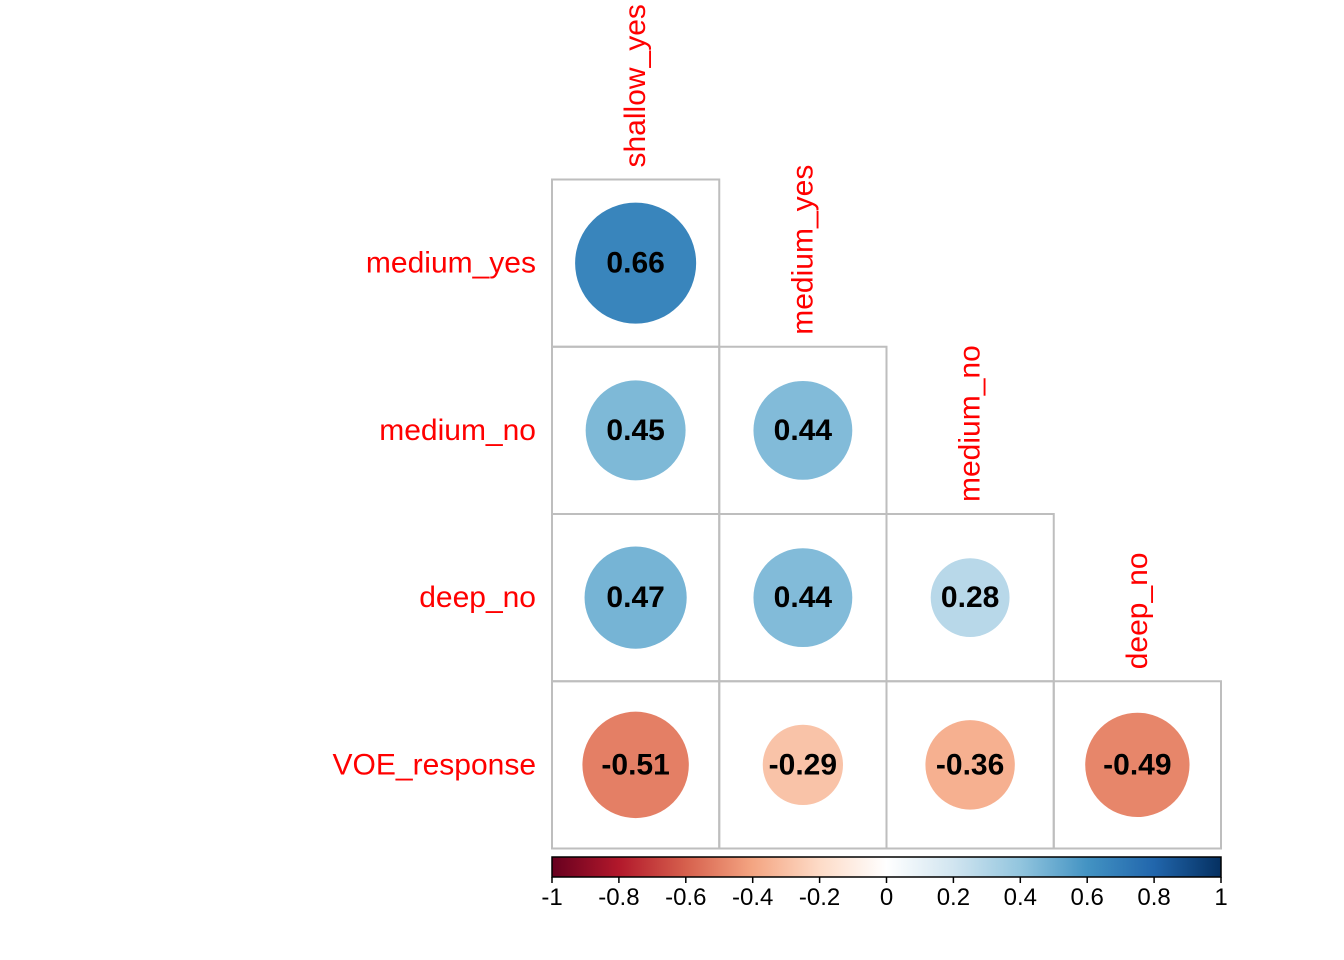 Image resolution: width=1344 pixels, height=960 pixels. What do you see at coordinates (953, 897) in the screenshot?
I see `legend-tick-label: 0.2` at bounding box center [953, 897].